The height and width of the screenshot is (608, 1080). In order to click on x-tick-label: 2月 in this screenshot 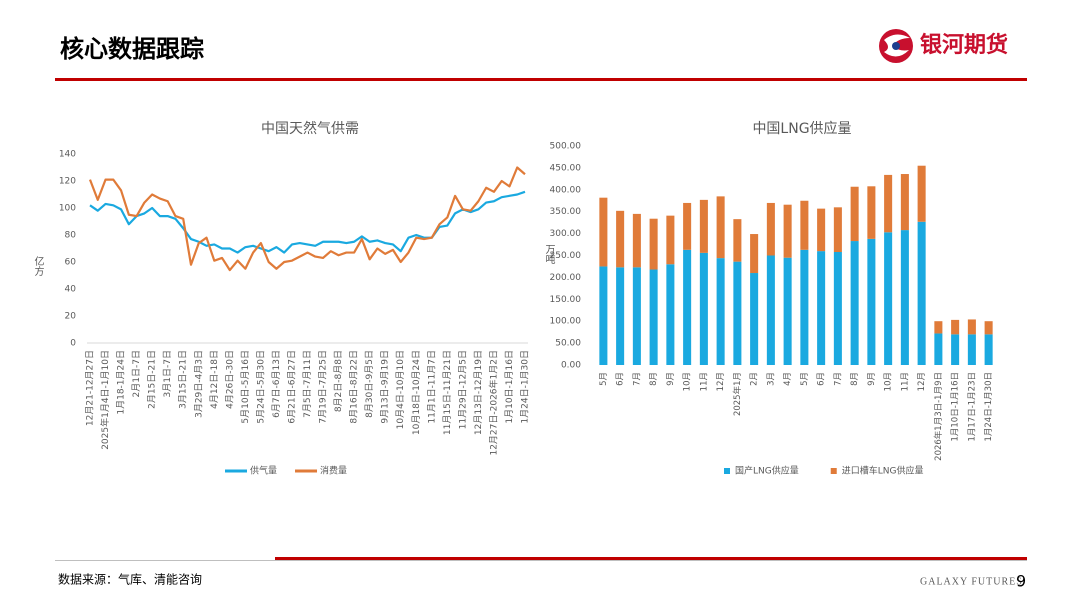, I will do `click(755, 379)`.